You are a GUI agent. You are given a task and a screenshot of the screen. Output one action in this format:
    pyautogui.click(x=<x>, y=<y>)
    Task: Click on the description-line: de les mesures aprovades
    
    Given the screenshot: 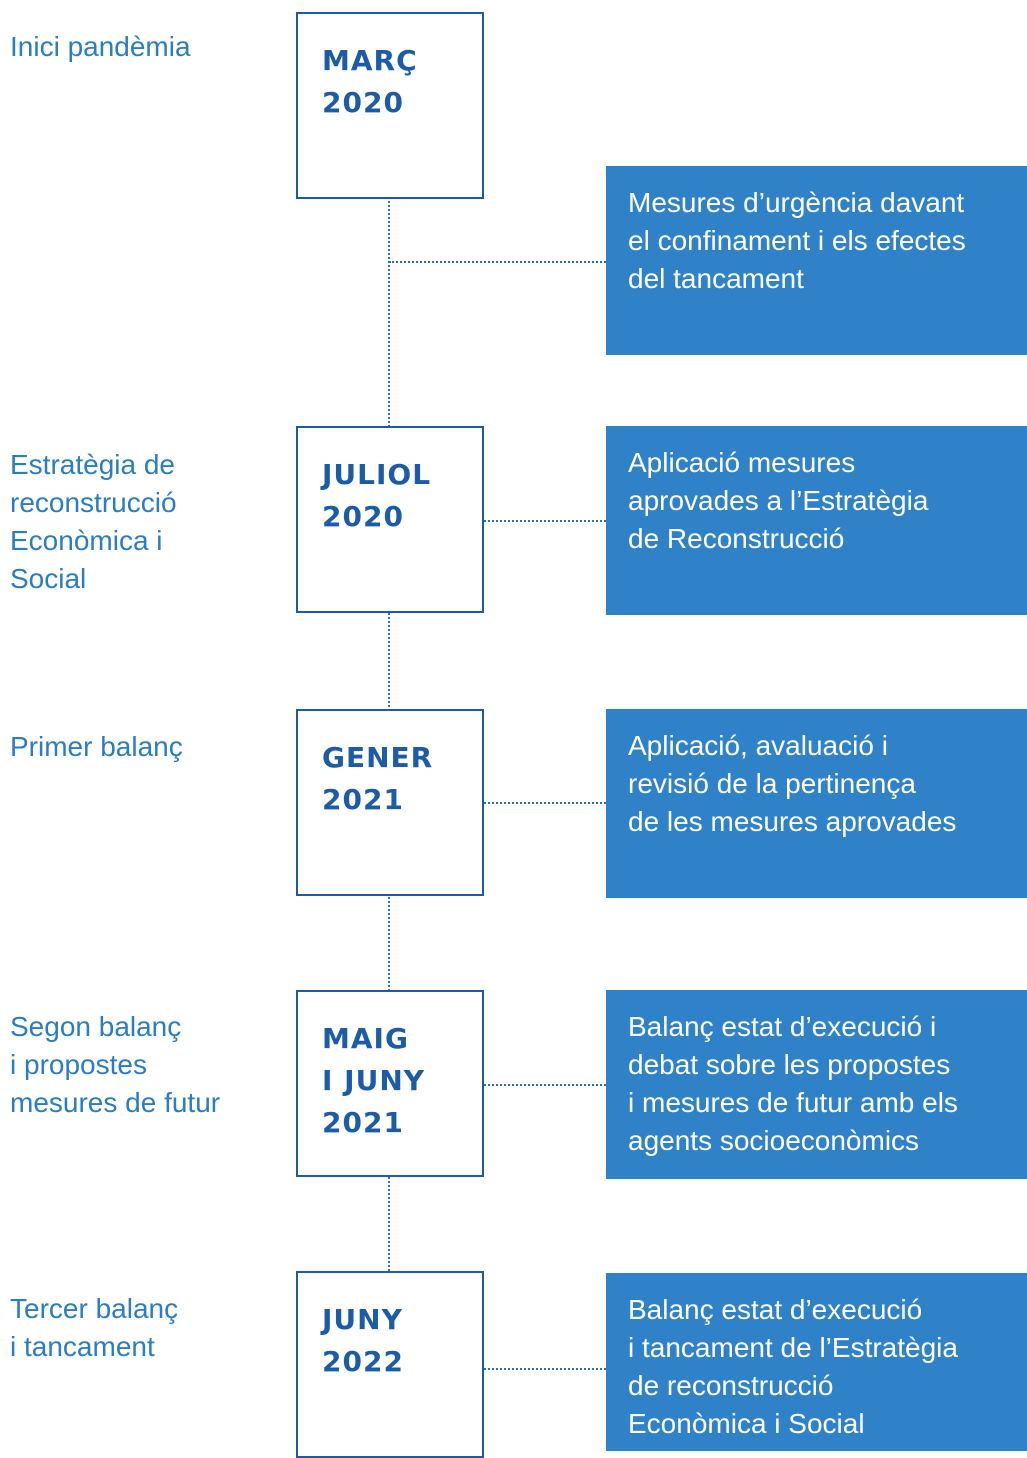 What is the action you would take?
    pyautogui.click(x=792, y=821)
    